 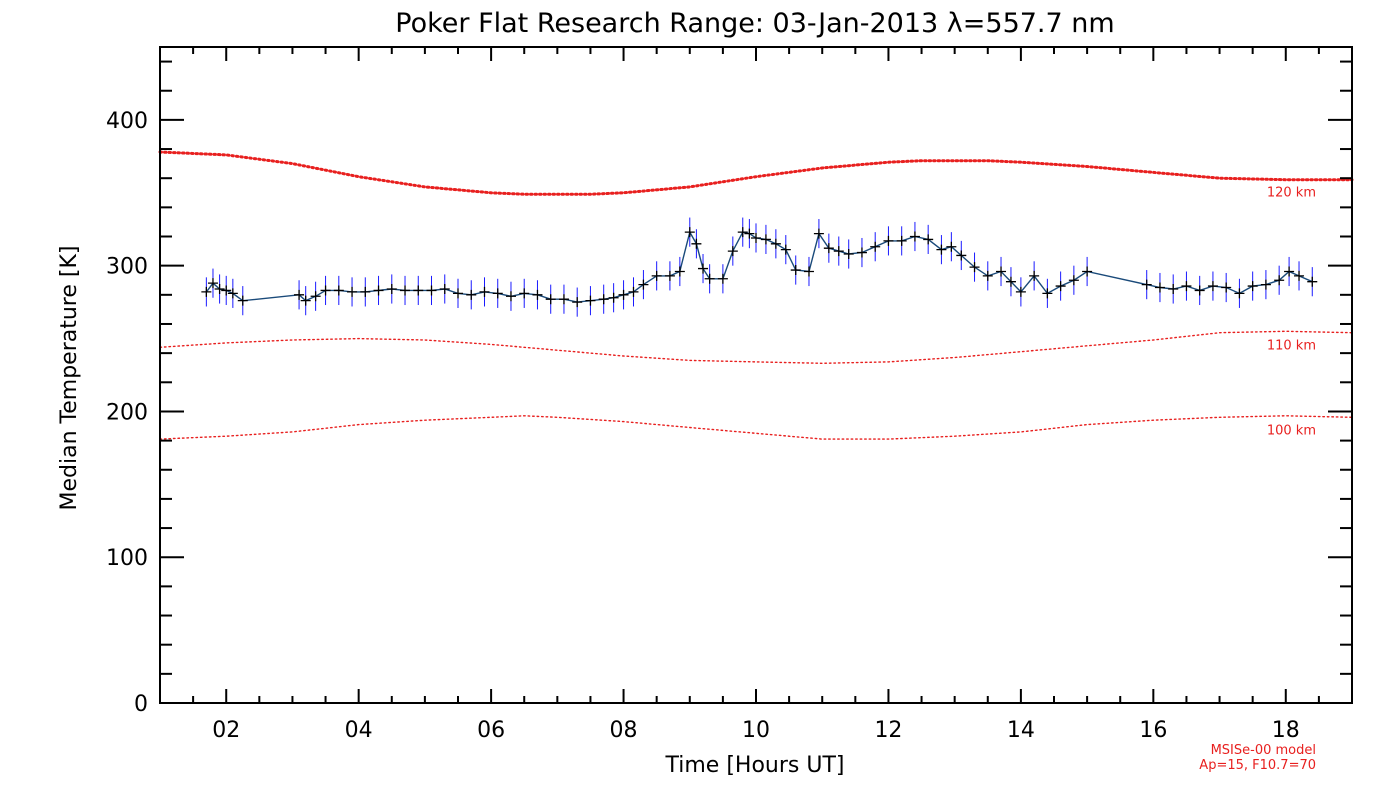 What do you see at coordinates (624, 730) in the screenshot?
I see `x-tick-label: 08` at bounding box center [624, 730].